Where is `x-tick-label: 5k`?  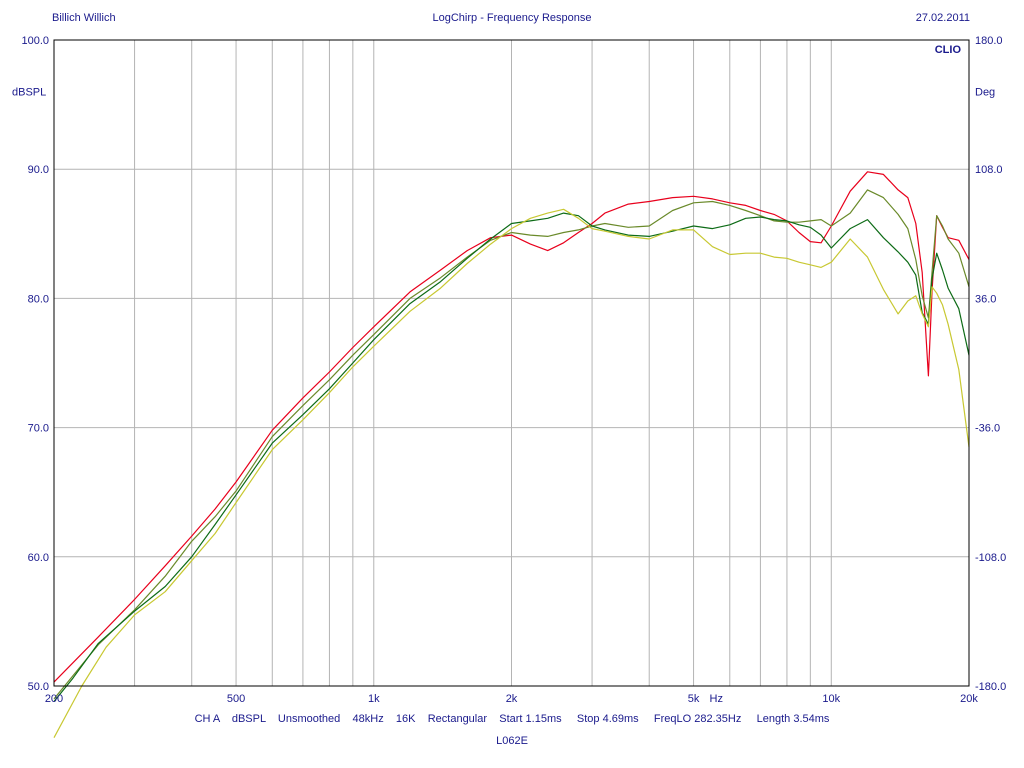
x-tick-label: 5k is located at coordinates (694, 699).